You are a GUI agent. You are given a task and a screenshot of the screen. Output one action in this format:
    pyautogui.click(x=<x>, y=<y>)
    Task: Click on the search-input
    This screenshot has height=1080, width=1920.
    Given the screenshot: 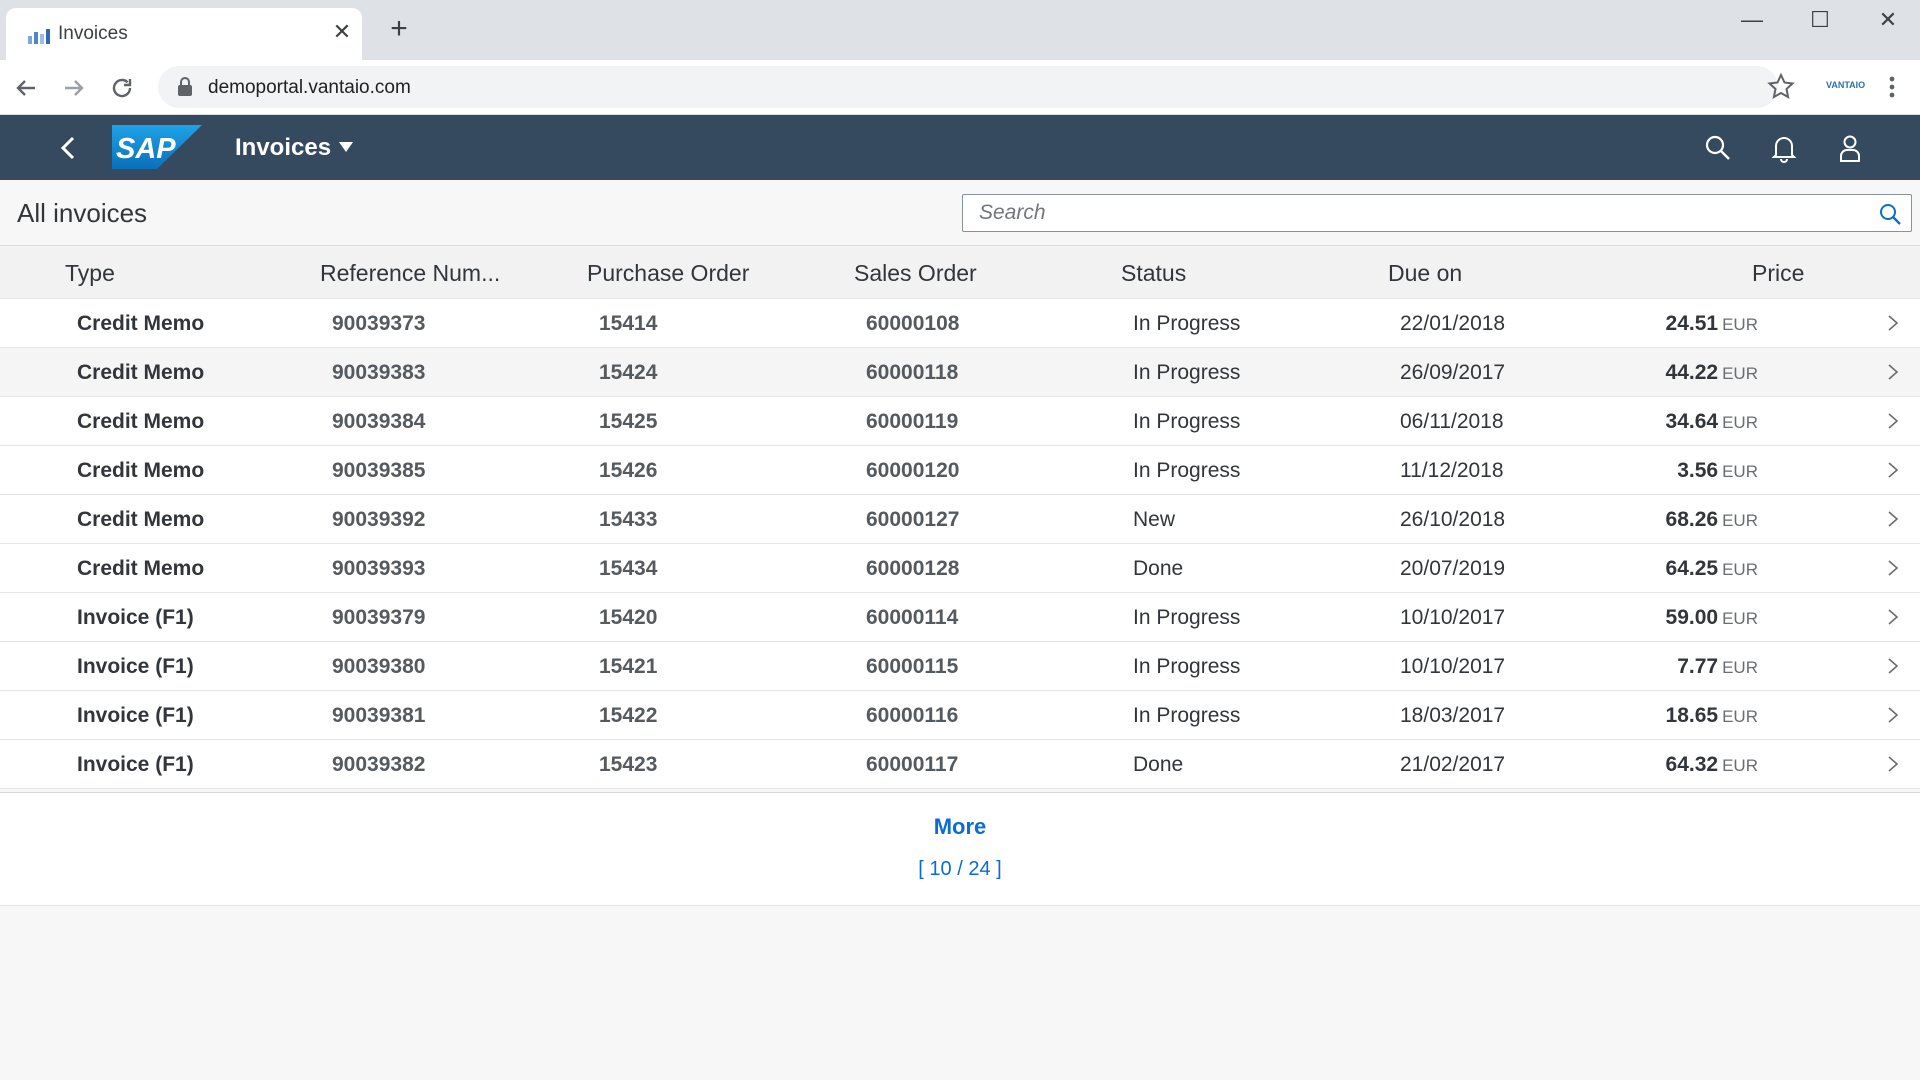 What is the action you would take?
    pyautogui.click(x=1413, y=213)
    